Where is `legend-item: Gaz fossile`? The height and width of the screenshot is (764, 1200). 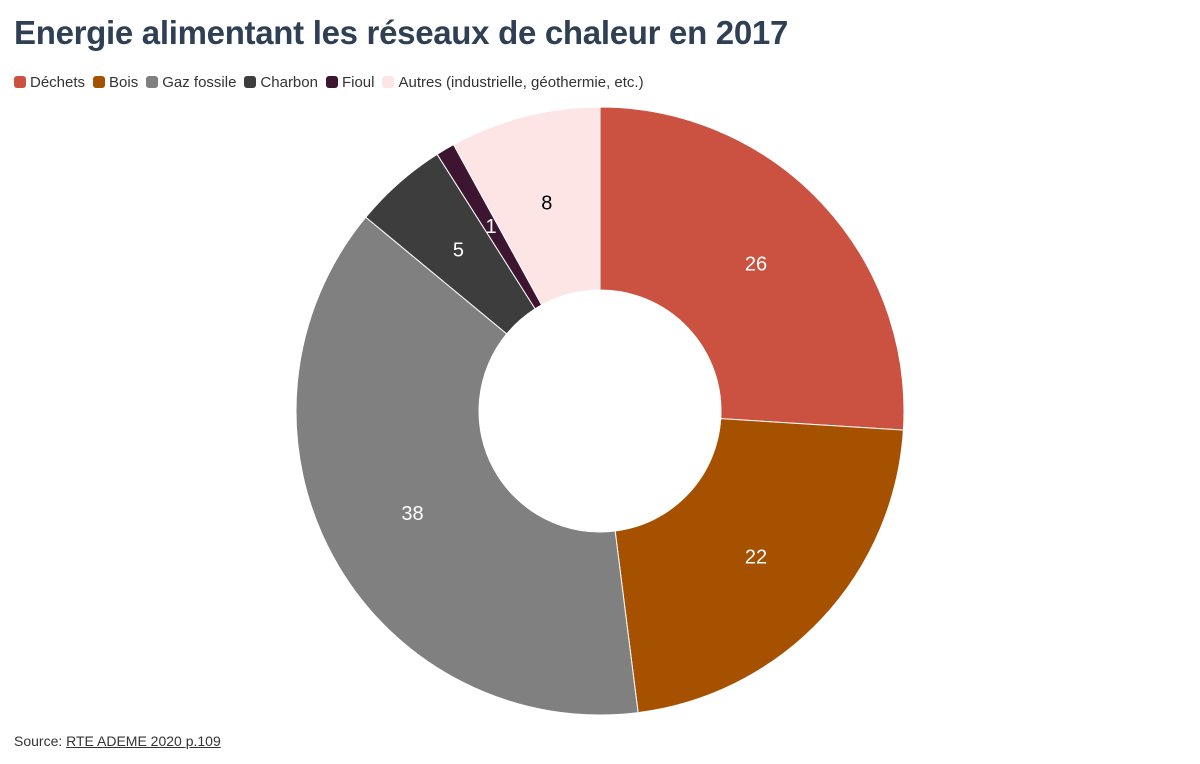 legend-item: Gaz fossile is located at coordinates (191, 82).